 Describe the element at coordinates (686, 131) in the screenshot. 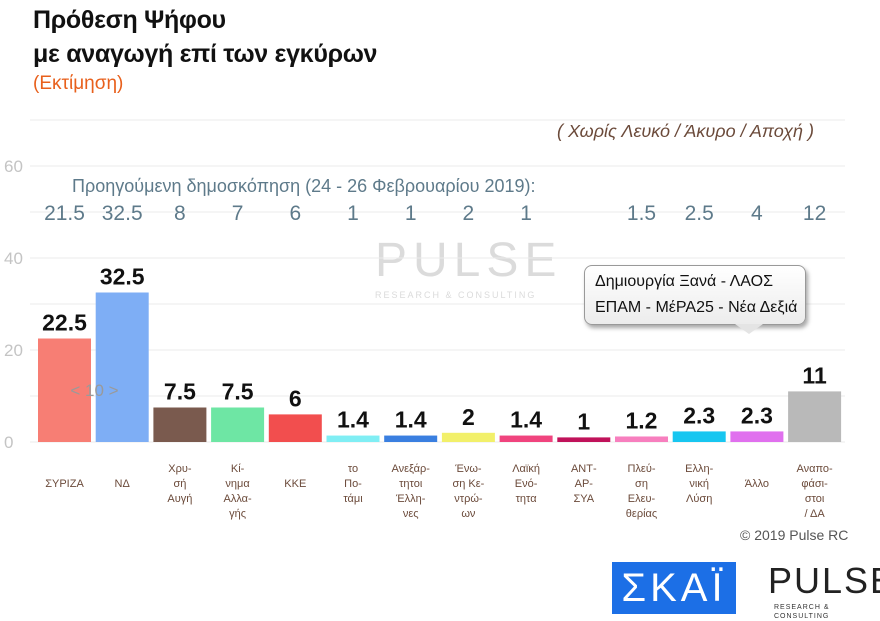

I see `chart-note: ( Χωρίς Λευκό / Άκυρο / Αποχή )` at that location.